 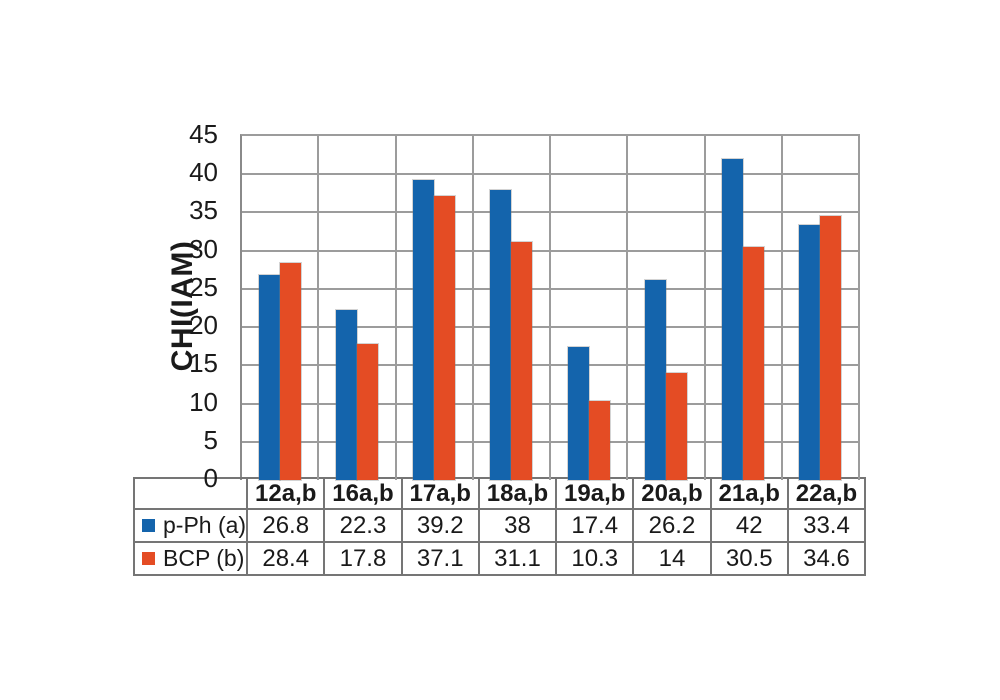 What do you see at coordinates (204, 558) in the screenshot?
I see `series-name: BCP (b)` at bounding box center [204, 558].